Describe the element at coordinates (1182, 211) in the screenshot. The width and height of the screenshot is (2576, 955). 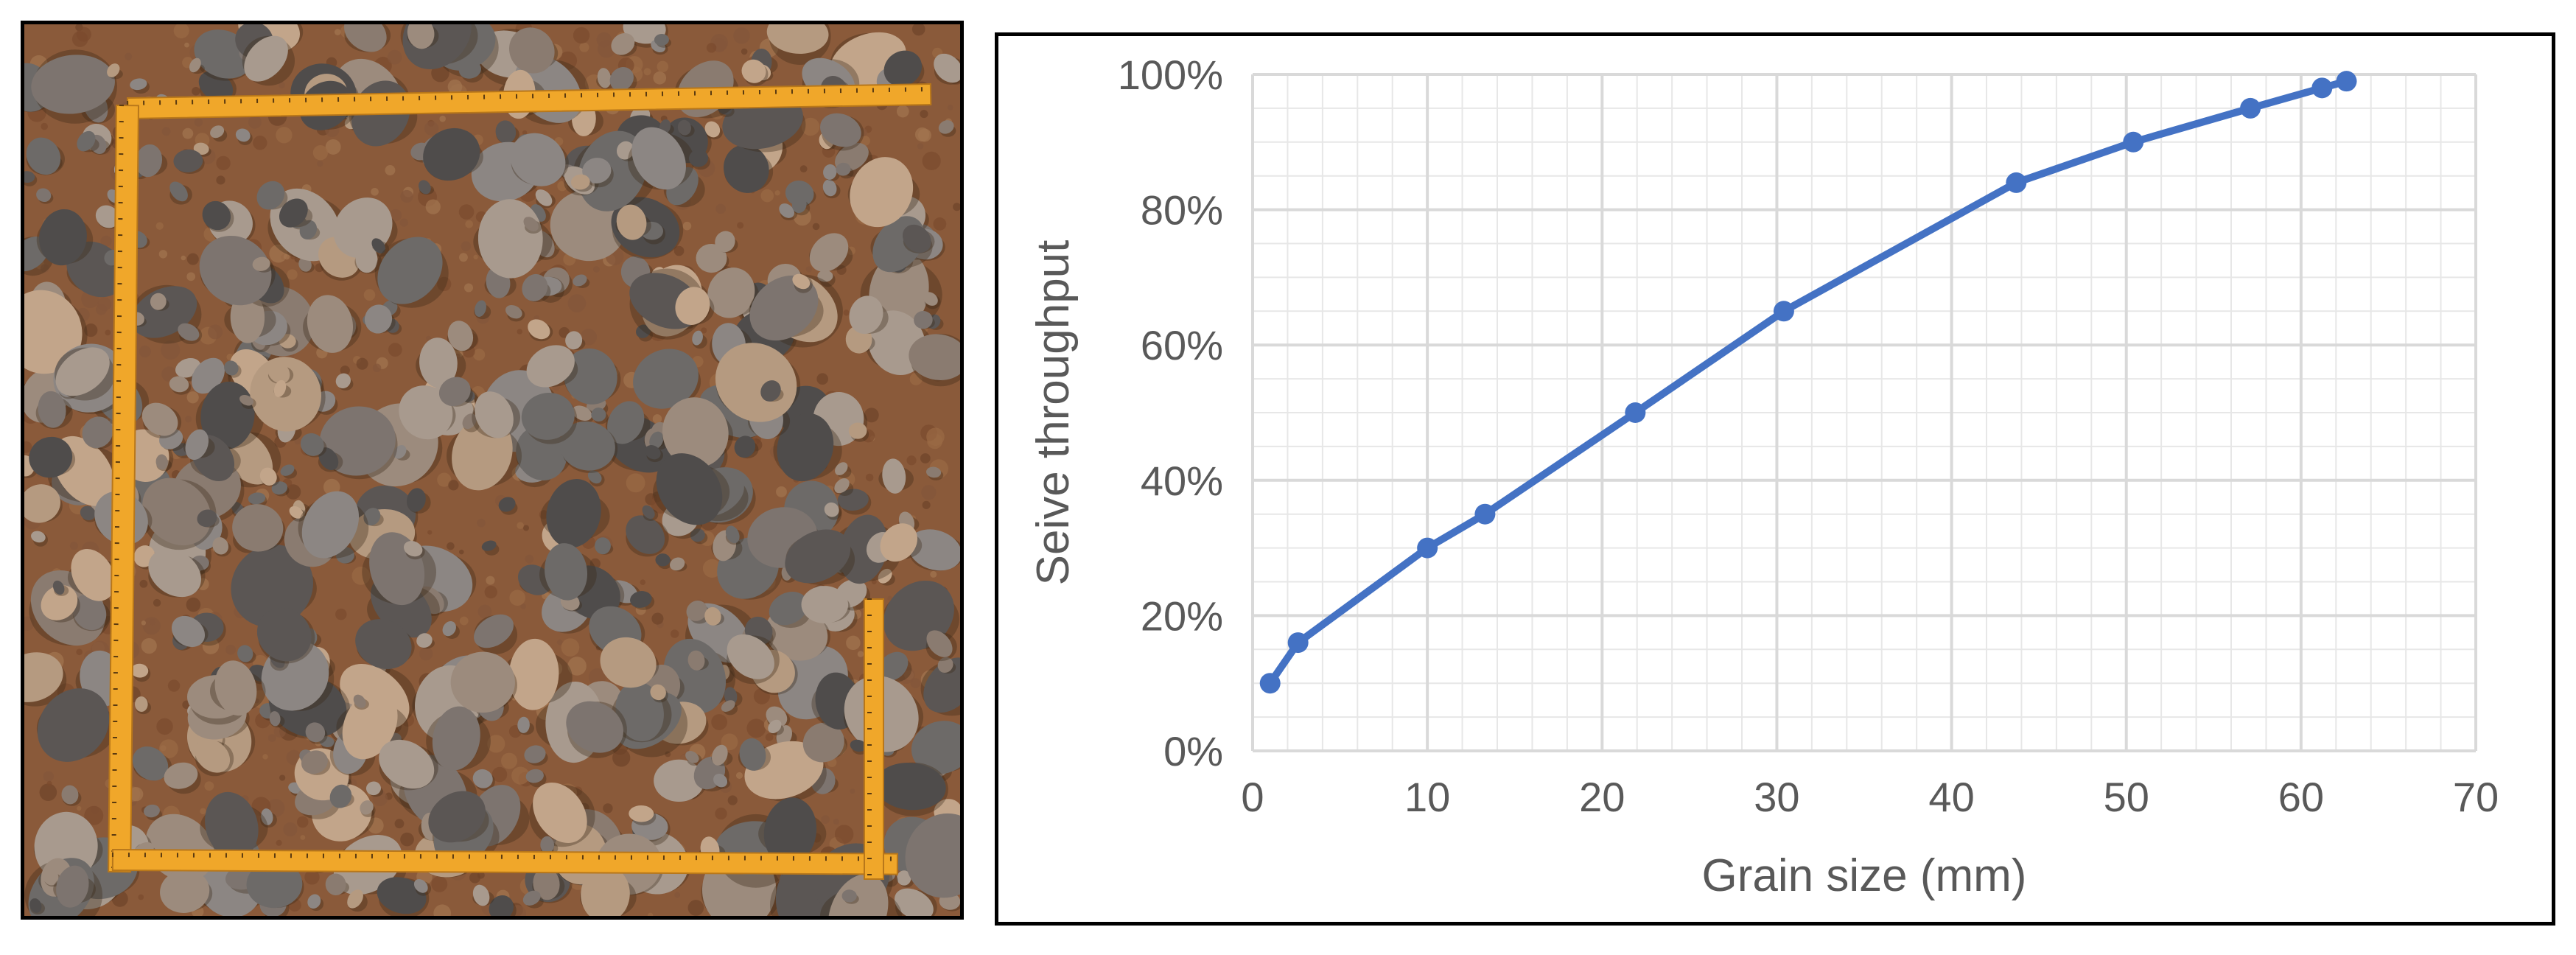
I see `y-tick-label: 80%` at that location.